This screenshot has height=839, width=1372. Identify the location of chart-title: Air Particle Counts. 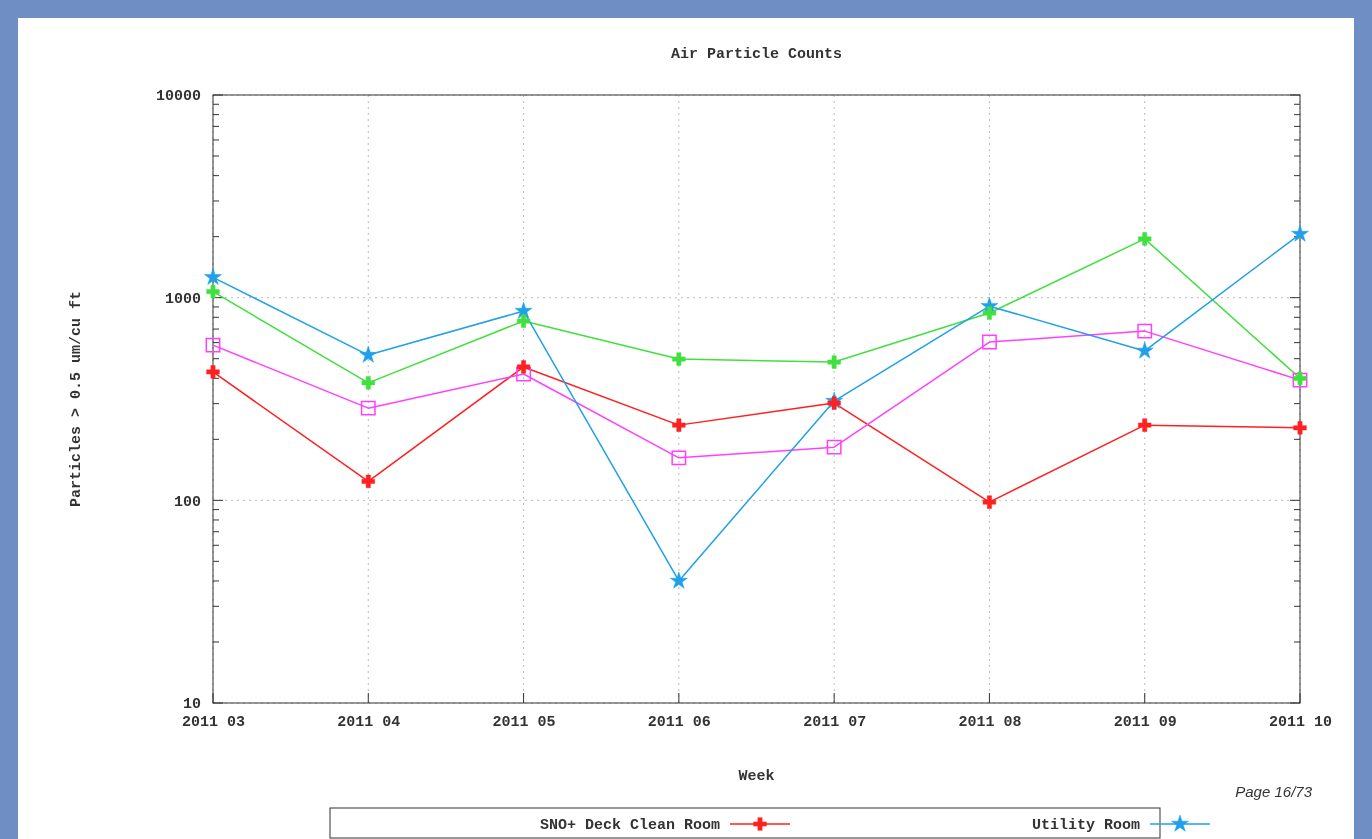
(756, 54).